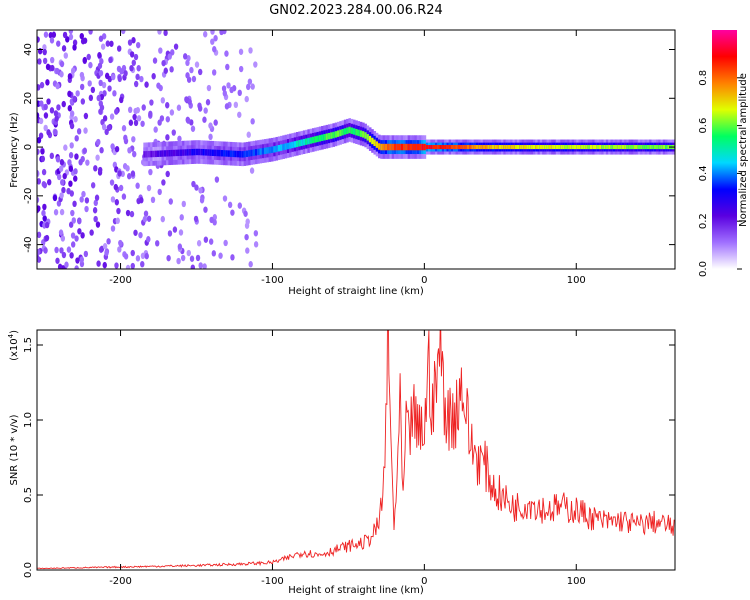  Describe the element at coordinates (424, 581) in the screenshot. I see `x-tick-label: 0` at that location.